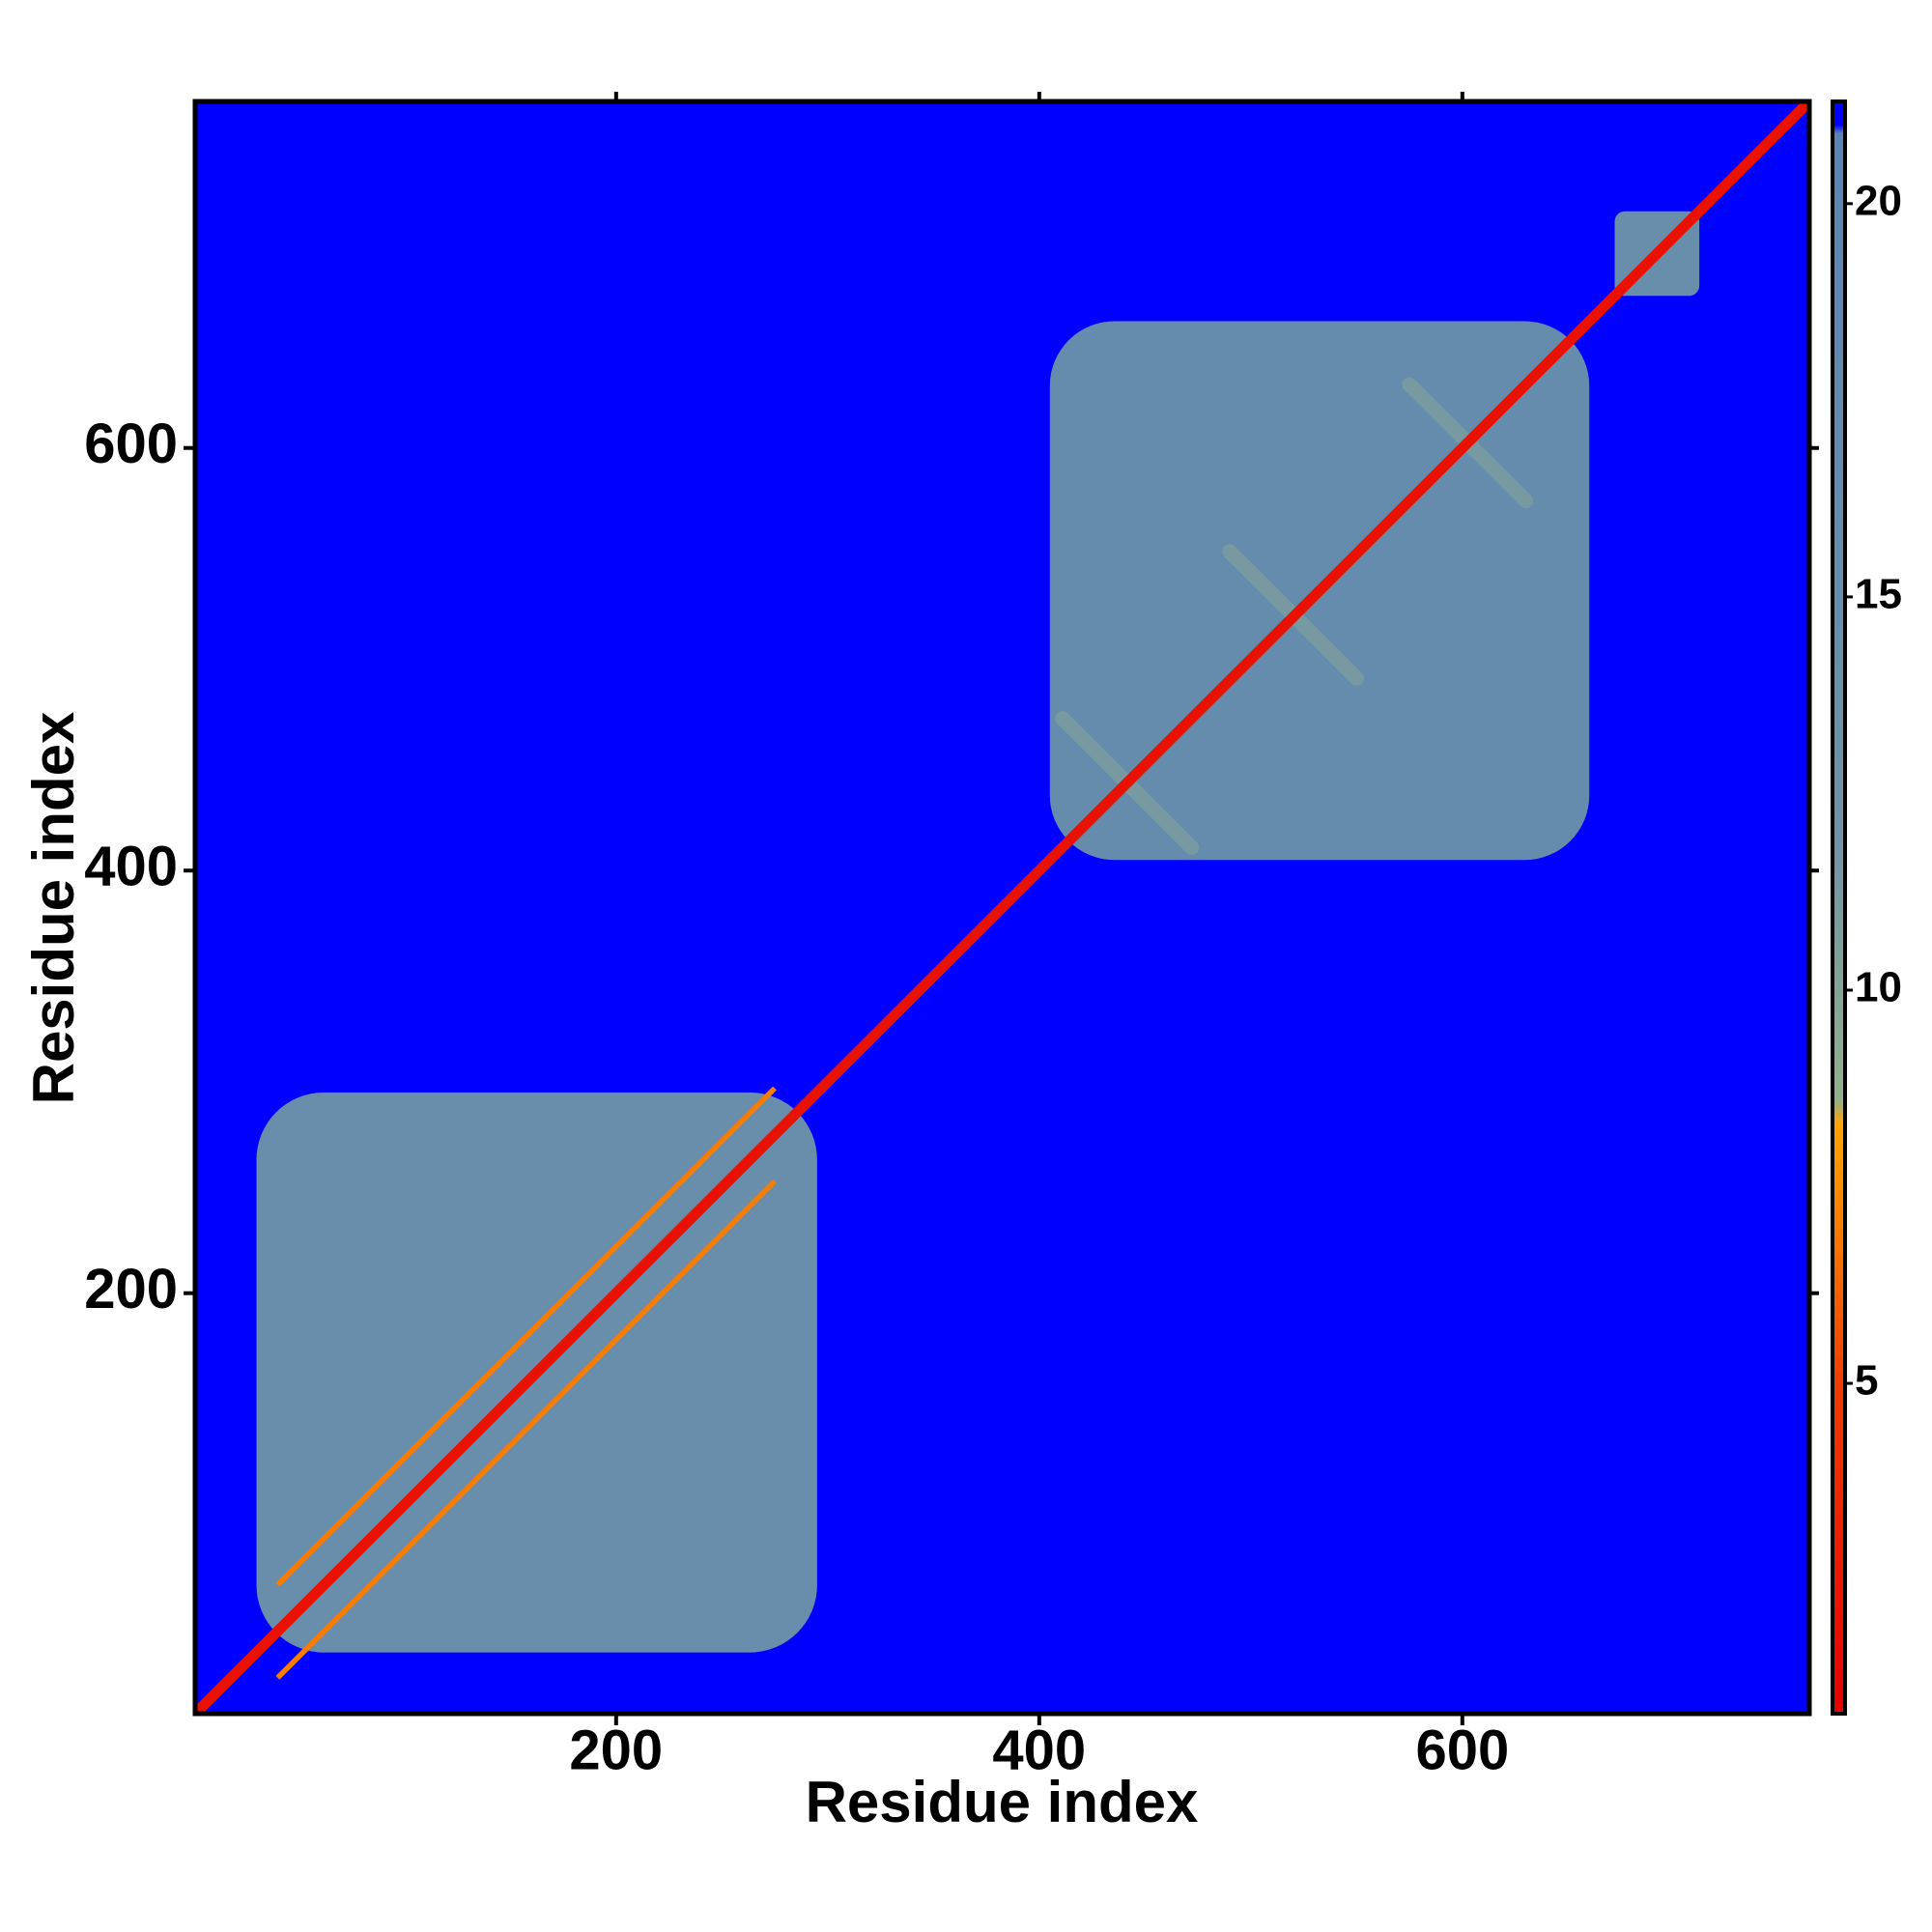  Describe the element at coordinates (1039, 1750) in the screenshot. I see `x-tick-label: 400` at that location.